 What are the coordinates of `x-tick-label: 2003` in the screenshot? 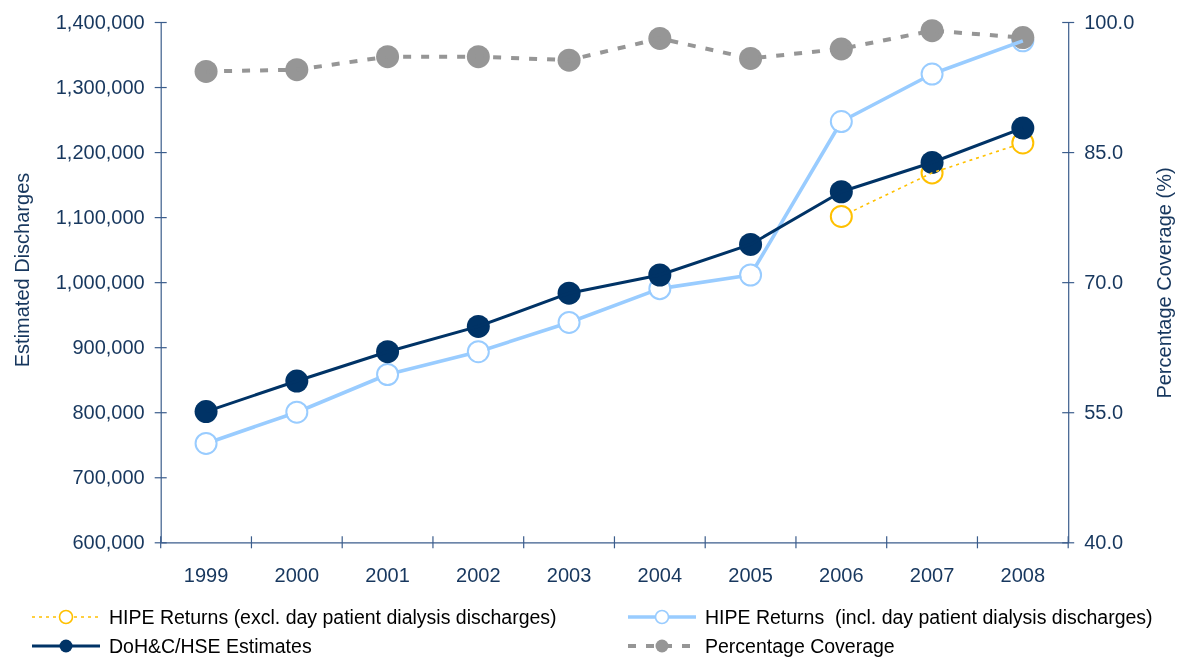 It's located at (569, 575).